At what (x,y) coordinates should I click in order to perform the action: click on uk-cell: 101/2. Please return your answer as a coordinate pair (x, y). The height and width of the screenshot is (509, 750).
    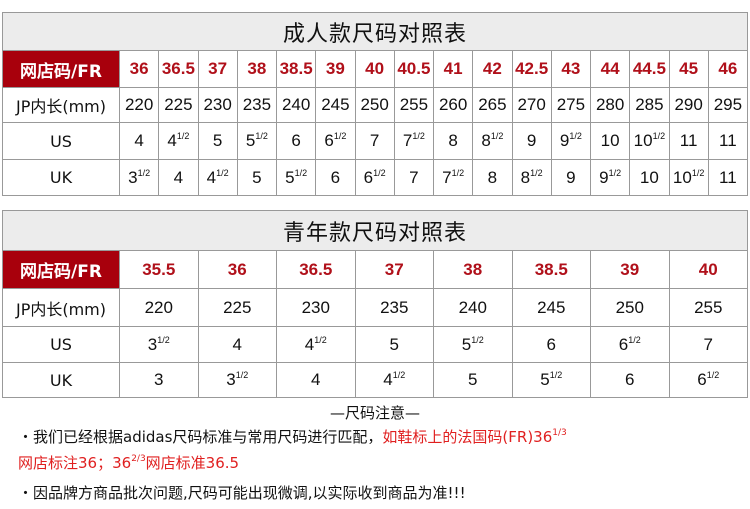
    Looking at the image, I should click on (688, 177).